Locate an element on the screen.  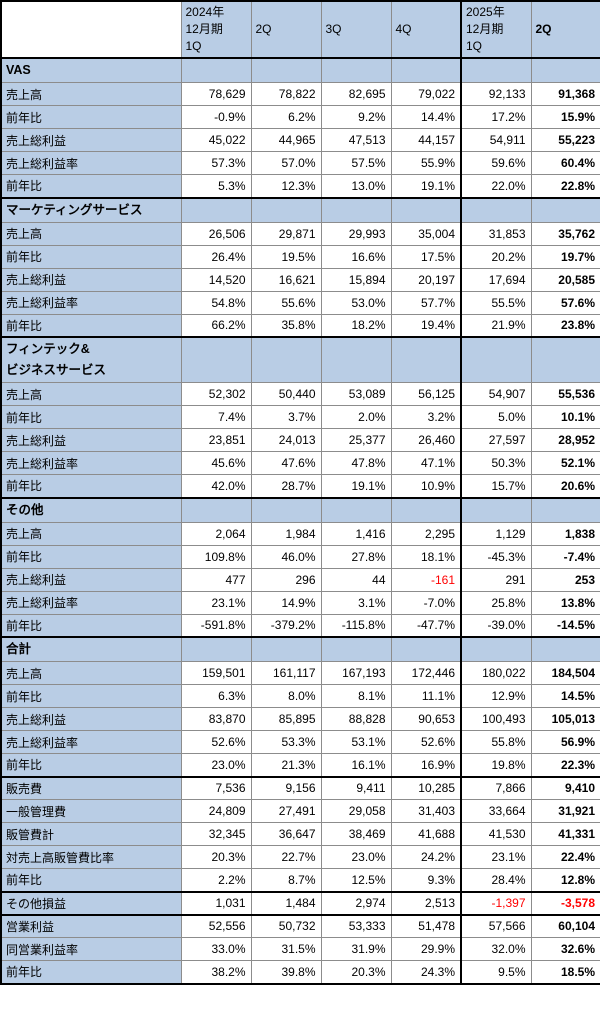
value-cell: 6.3% is located at coordinates (216, 696).